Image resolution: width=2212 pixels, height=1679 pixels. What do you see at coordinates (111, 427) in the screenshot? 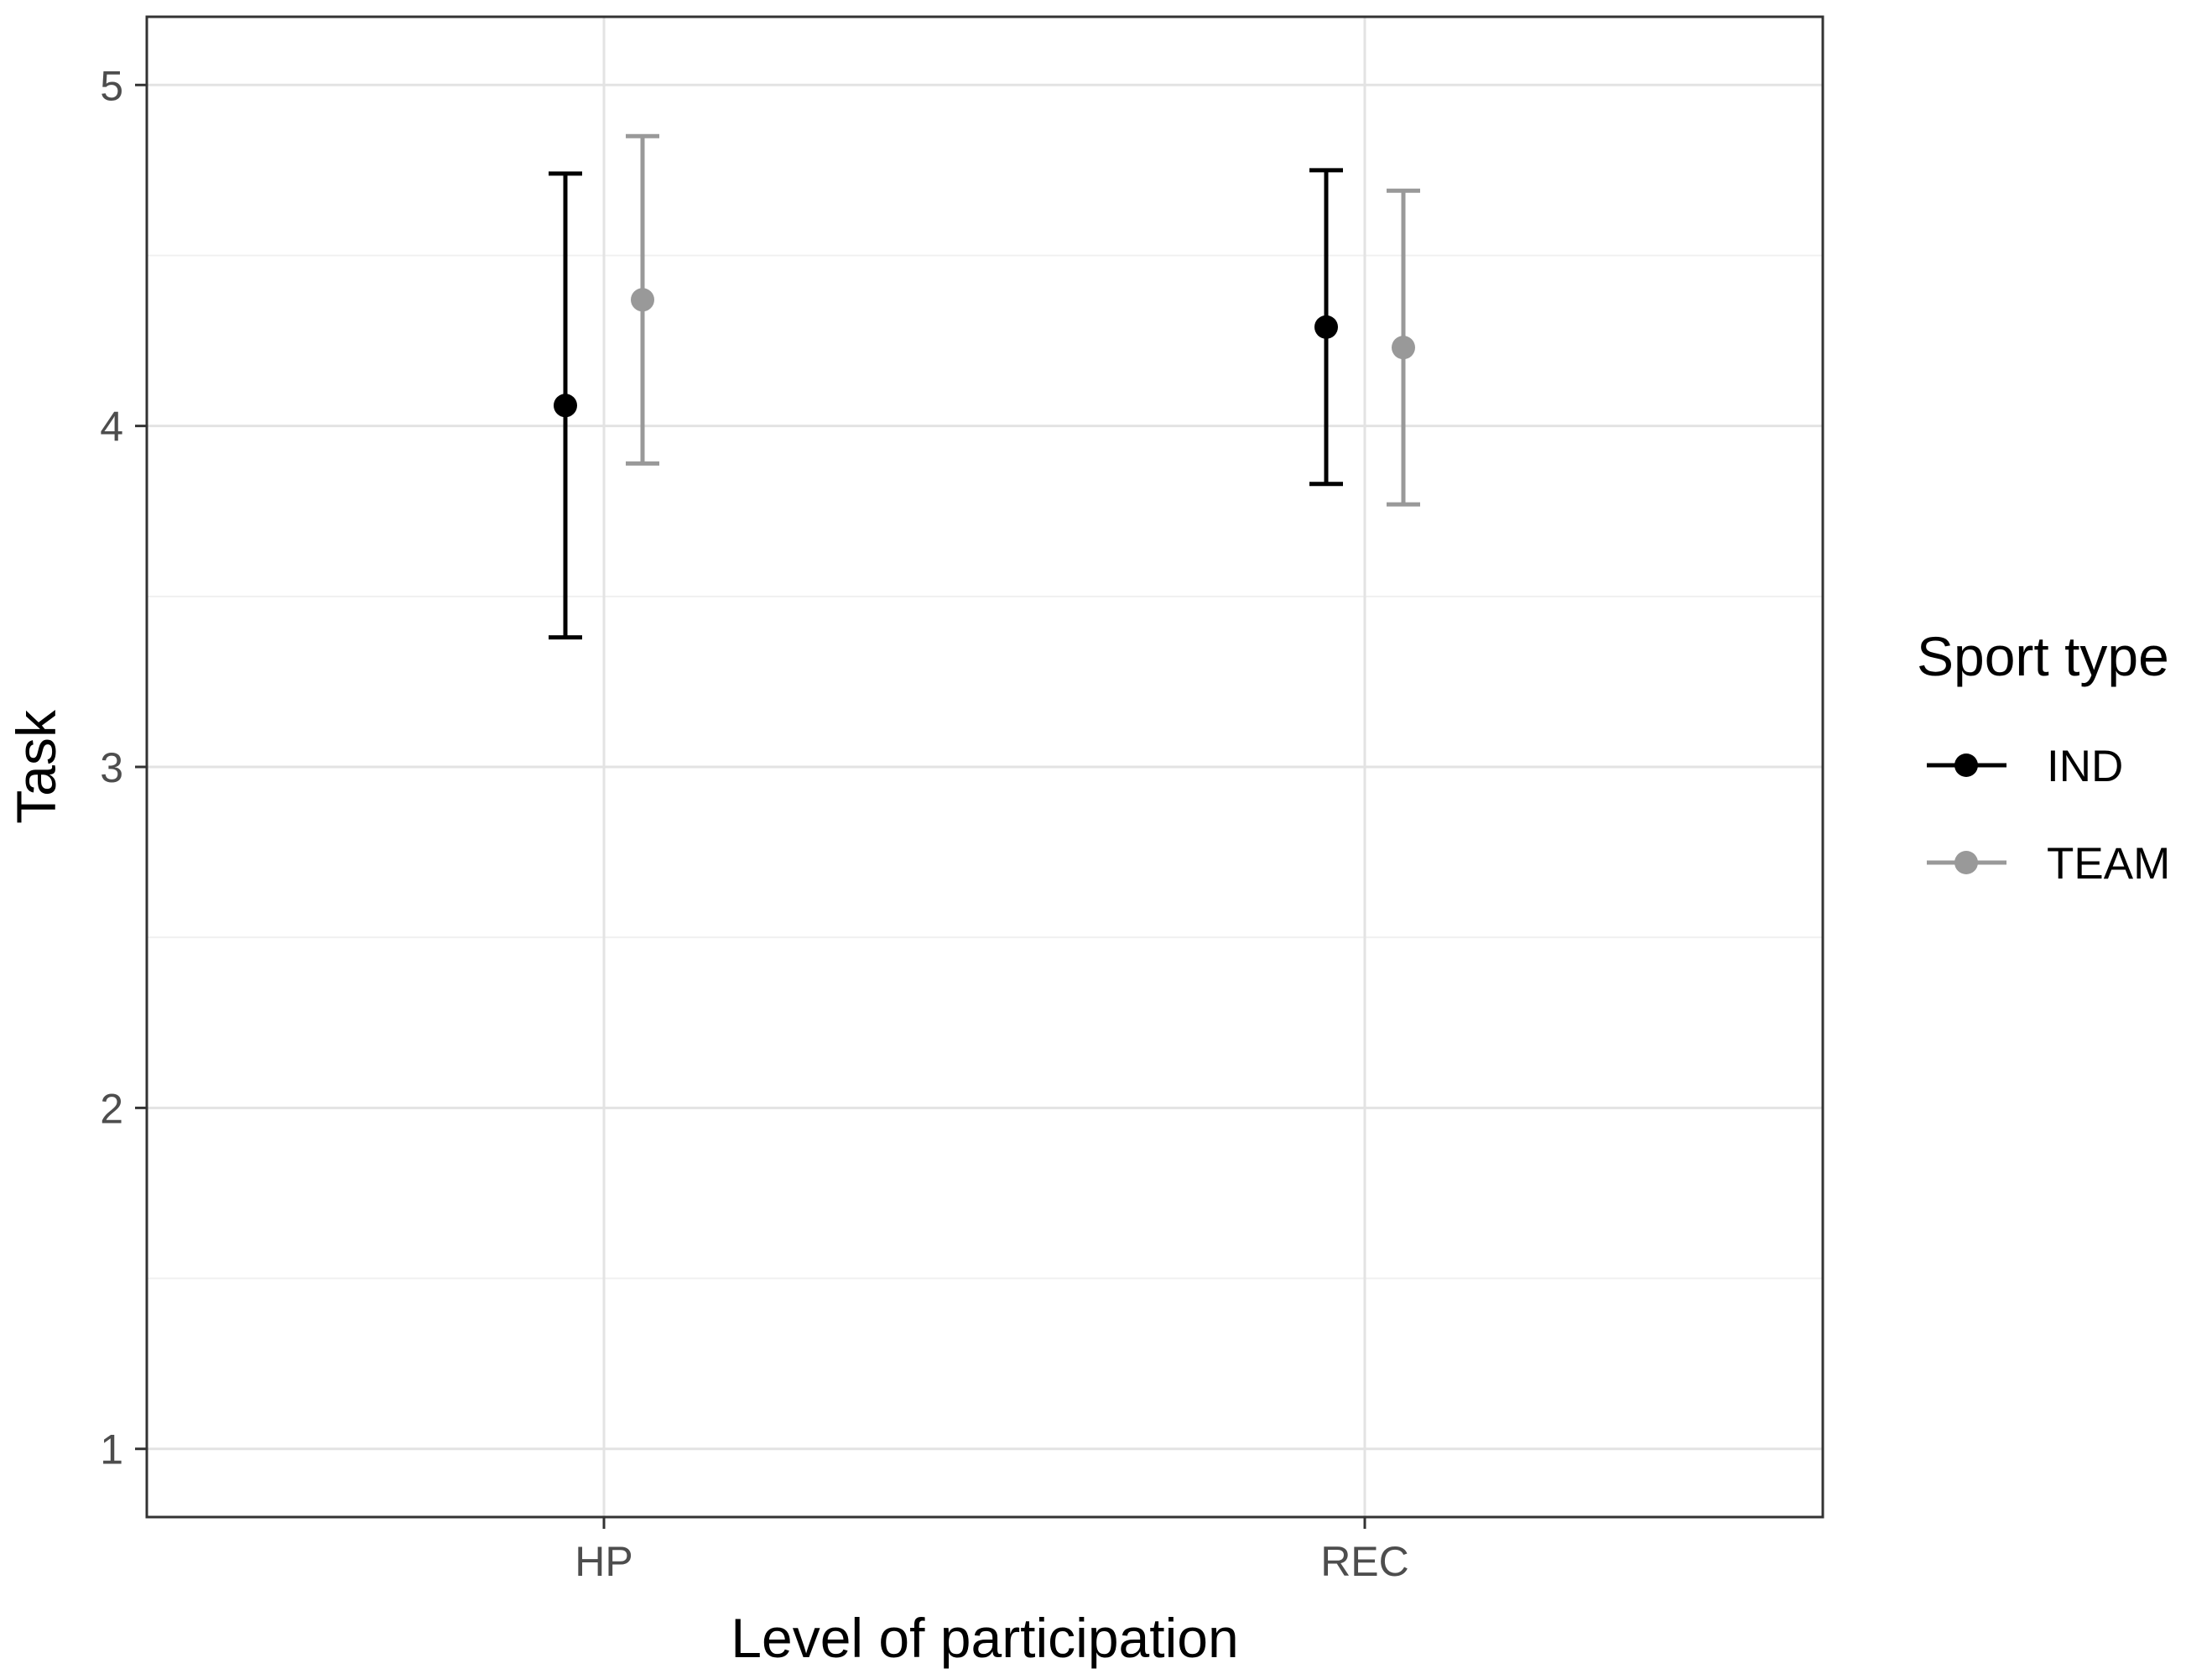
I see `y-tick-label: 4` at bounding box center [111, 427].